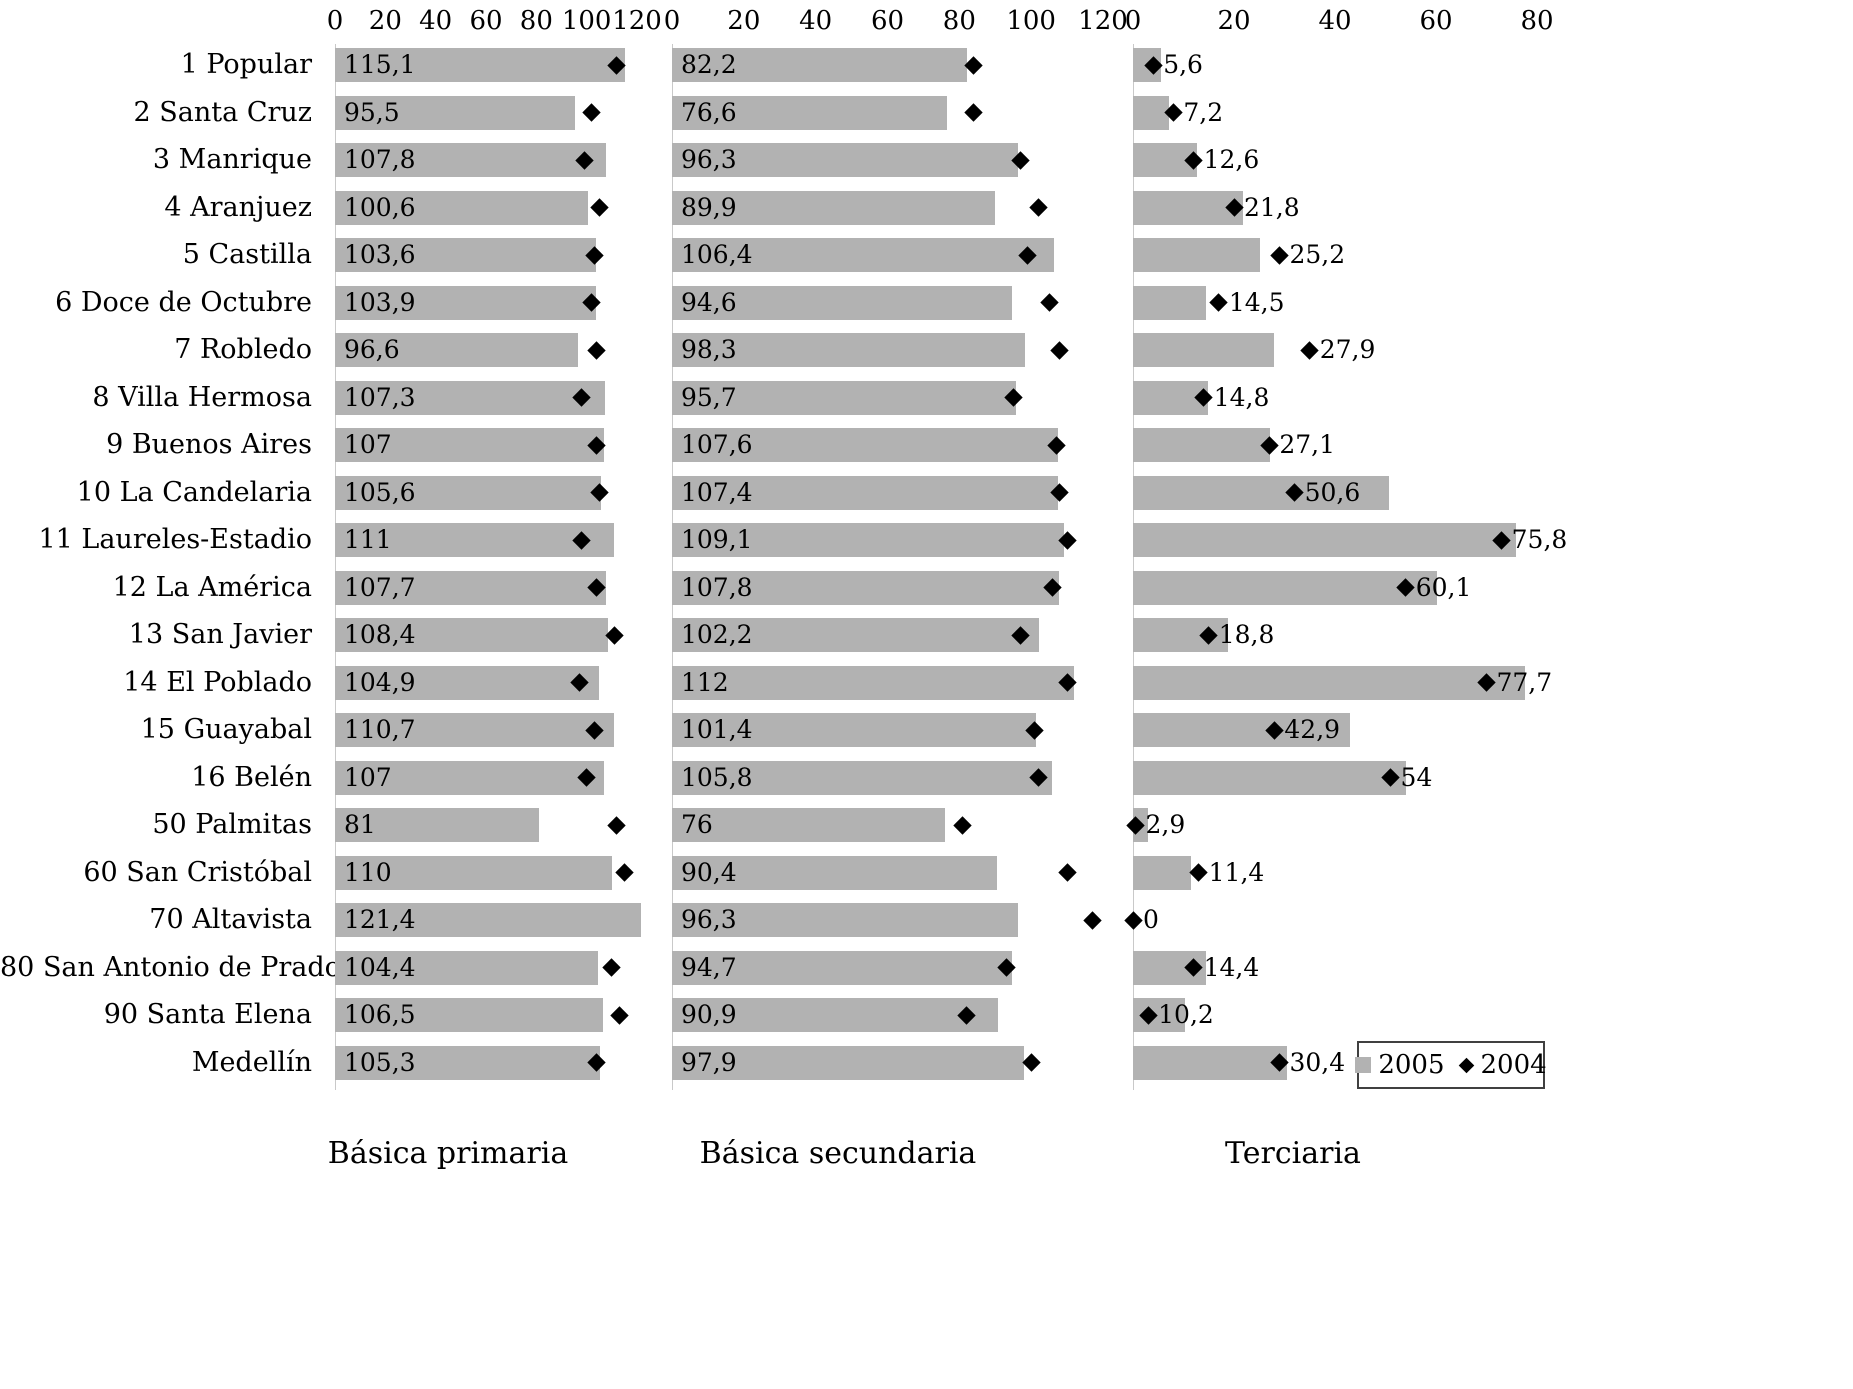 Image resolution: width=1853 pixels, height=1389 pixels. I want to click on value-label: 11,4, so click(1236, 872).